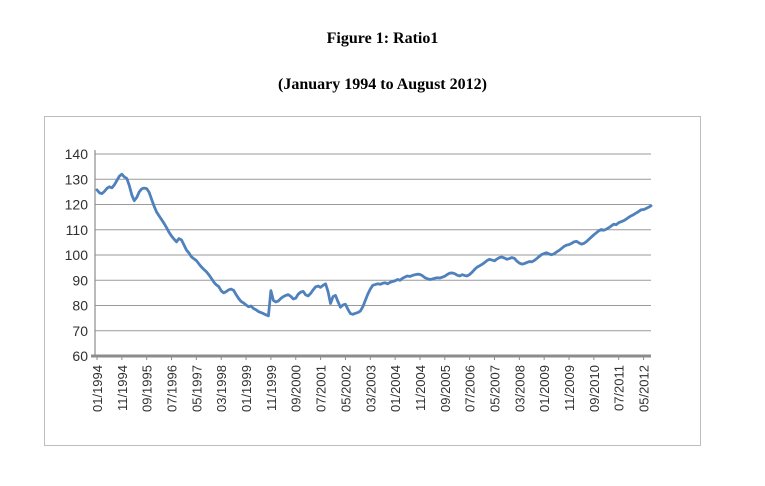 Image resolution: width=765 pixels, height=486 pixels. What do you see at coordinates (445, 388) in the screenshot?
I see `svg-text: 09/2005` at bounding box center [445, 388].